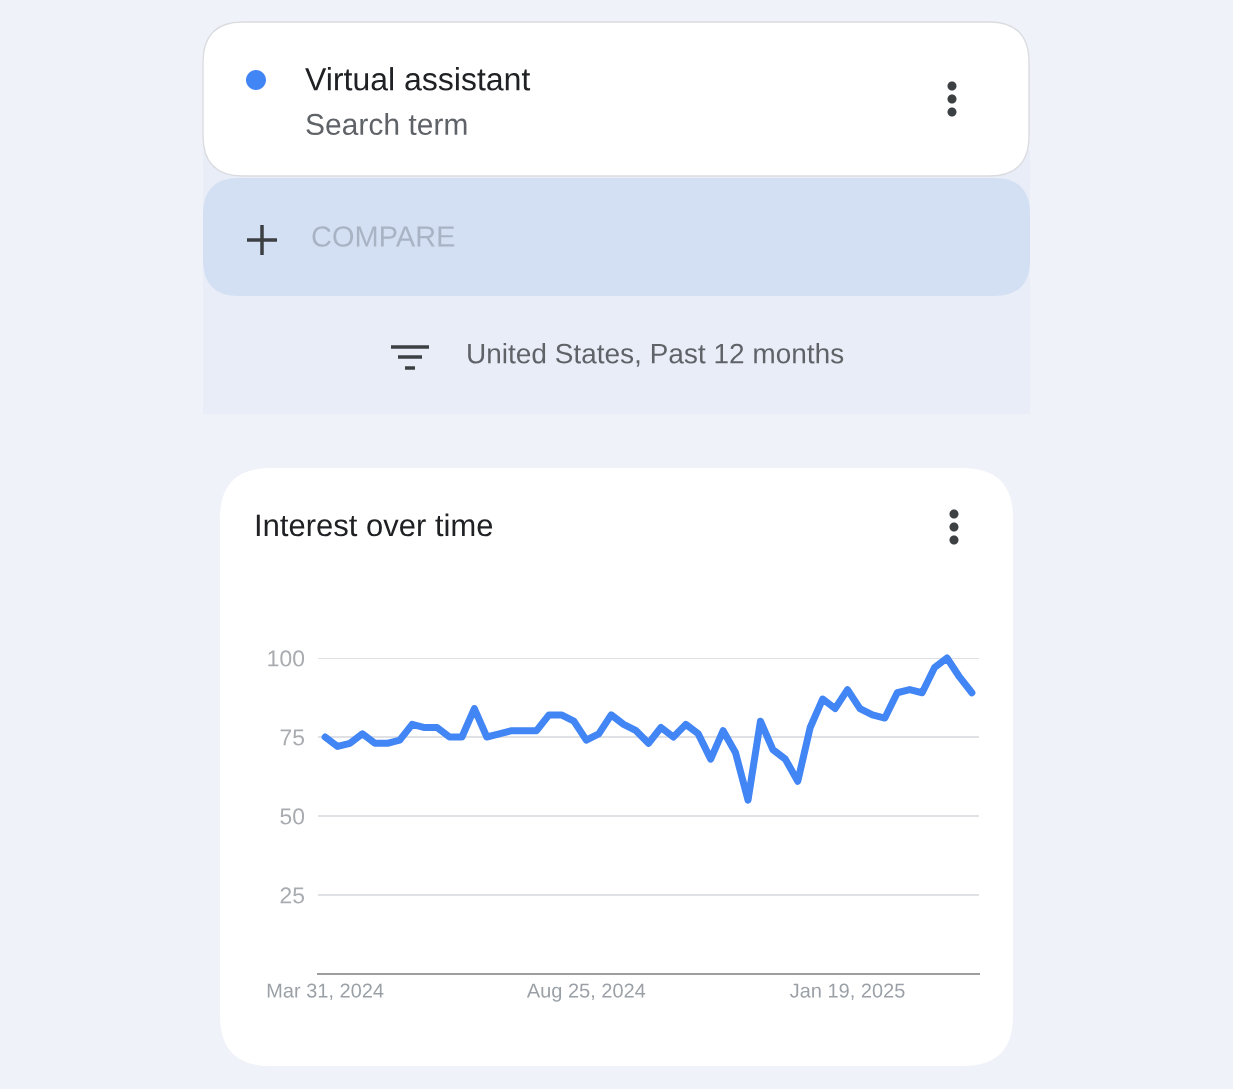  What do you see at coordinates (418, 79) in the screenshot?
I see `legend-label: Virtual assistant` at bounding box center [418, 79].